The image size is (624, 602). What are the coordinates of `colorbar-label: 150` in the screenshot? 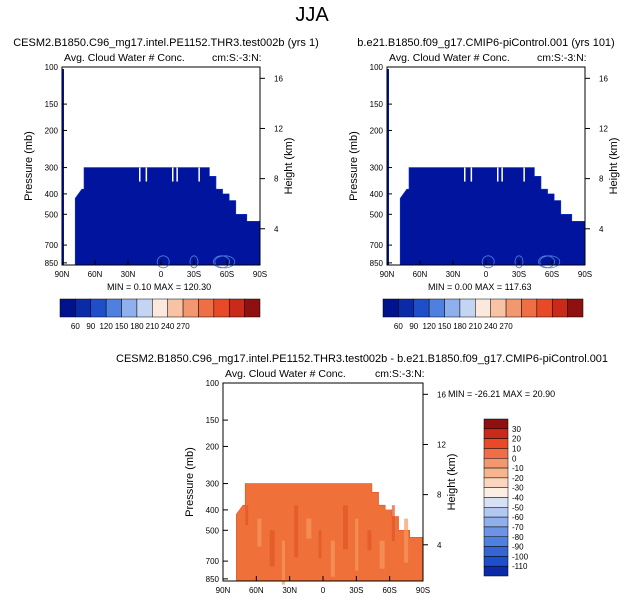 It's located at (445, 326).